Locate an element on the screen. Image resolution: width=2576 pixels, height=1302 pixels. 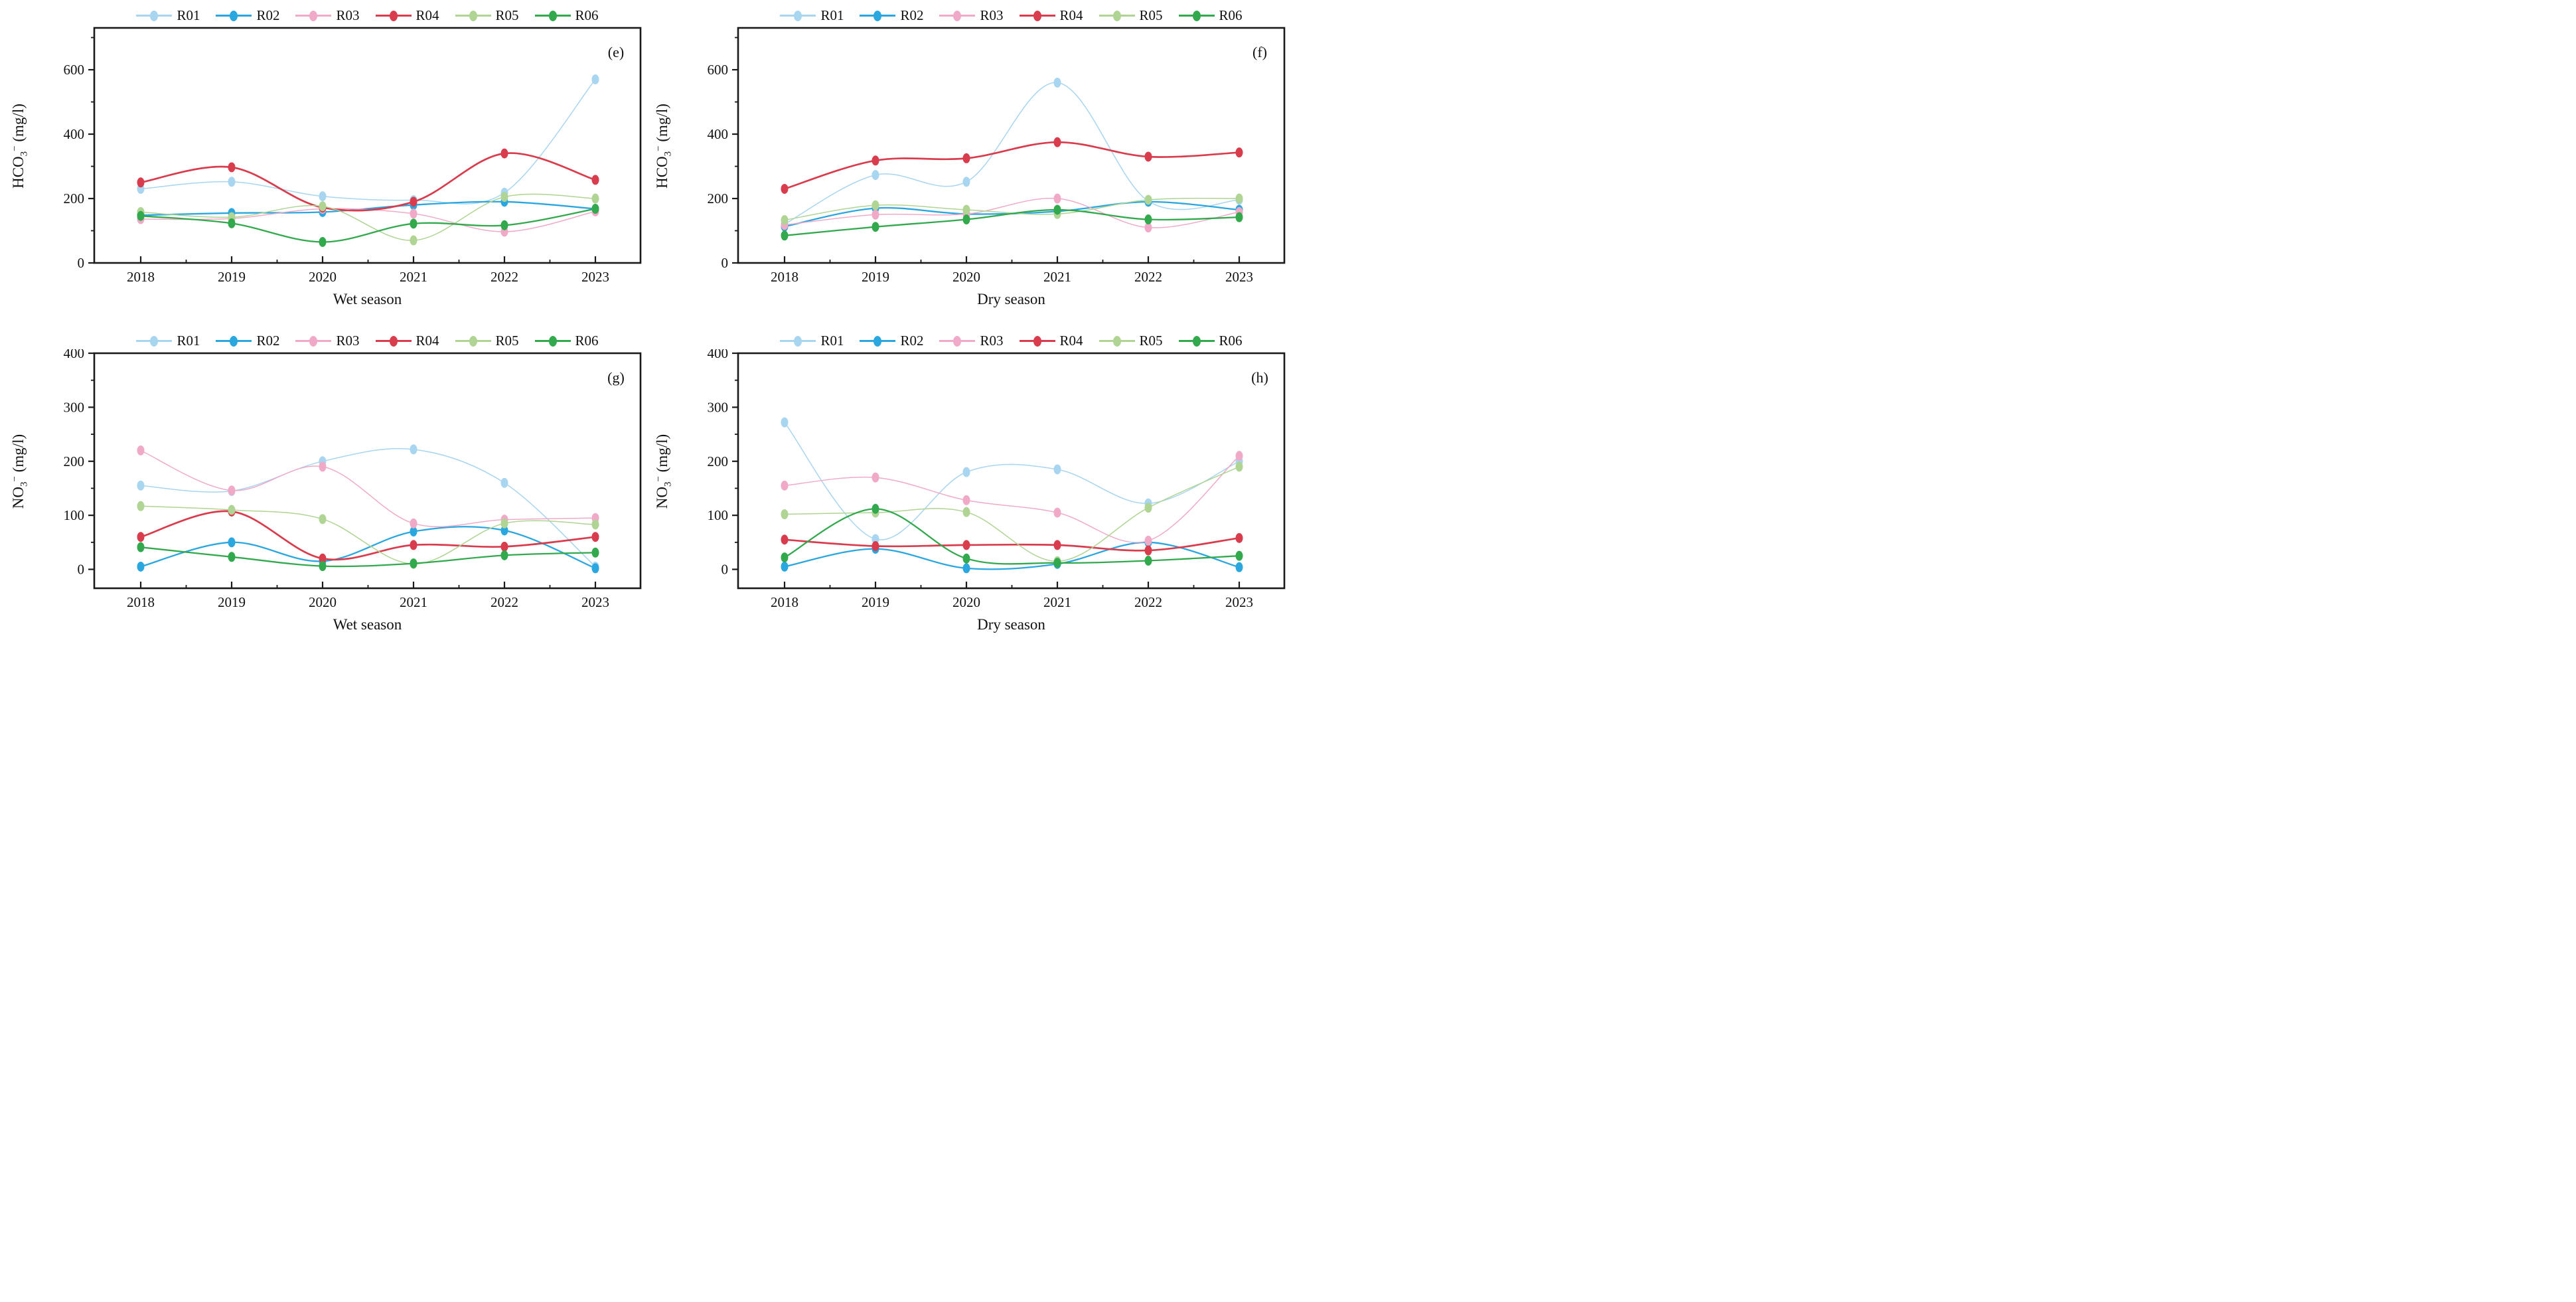
data-point-R03-2022 is located at coordinates (1148, 227).